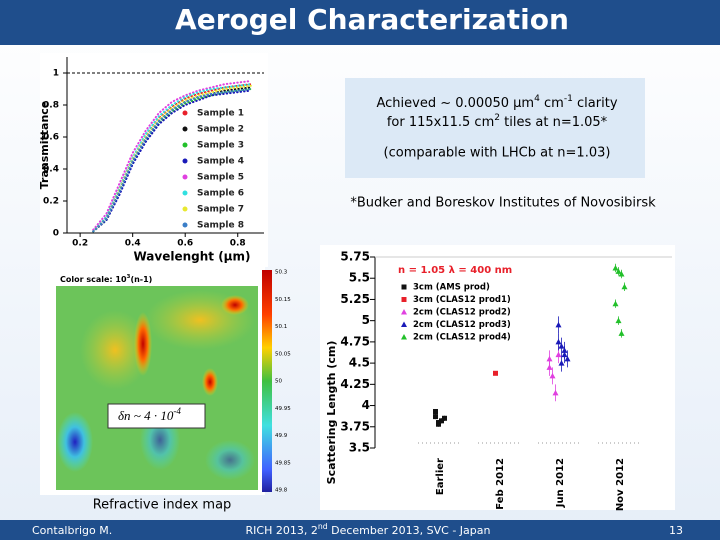  I want to click on scale-labels: 50.3 50.15 50.1 50.05 50 49.95 49.9 49.85 49.8, so click(283, 382).